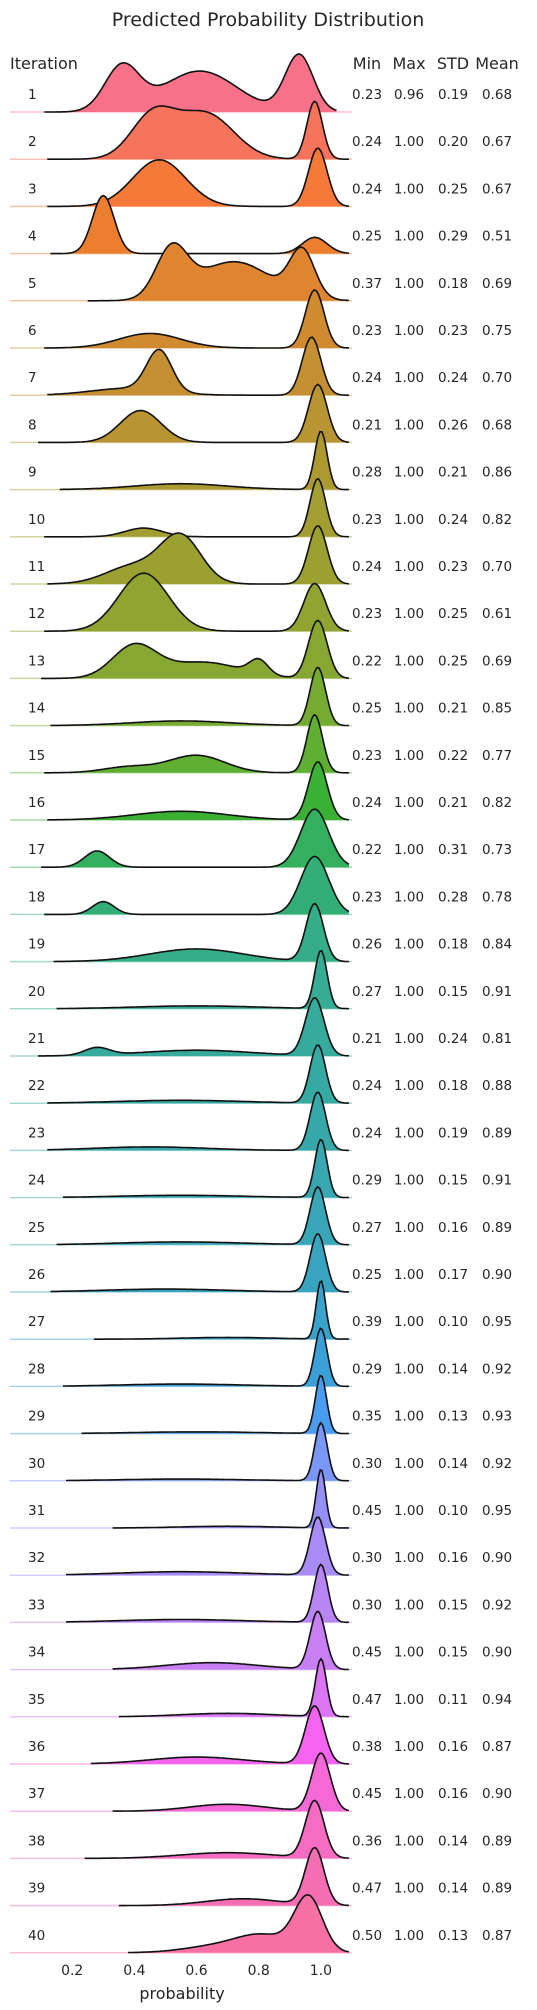 The width and height of the screenshot is (537, 2010). Describe the element at coordinates (497, 1181) in the screenshot. I see `stat-mean-cell: 0.91` at that location.